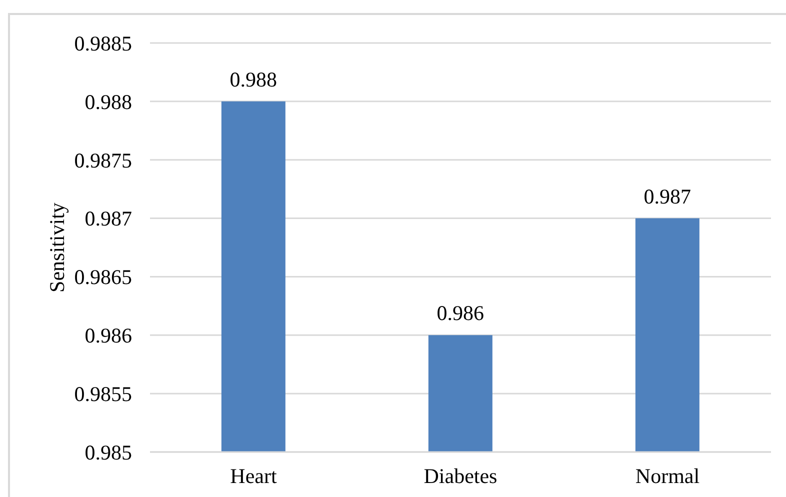 The image size is (786, 497). What do you see at coordinates (103, 43) in the screenshot?
I see `y-tick-label: 0.9885` at bounding box center [103, 43].